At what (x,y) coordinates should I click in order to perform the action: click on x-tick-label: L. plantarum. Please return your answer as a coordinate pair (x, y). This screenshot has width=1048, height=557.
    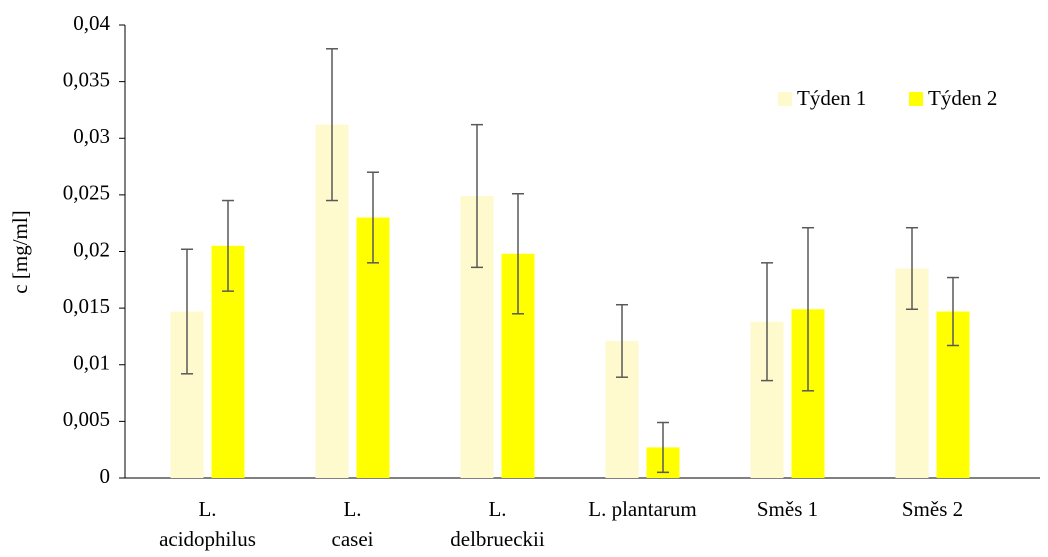
    Looking at the image, I should click on (642, 509).